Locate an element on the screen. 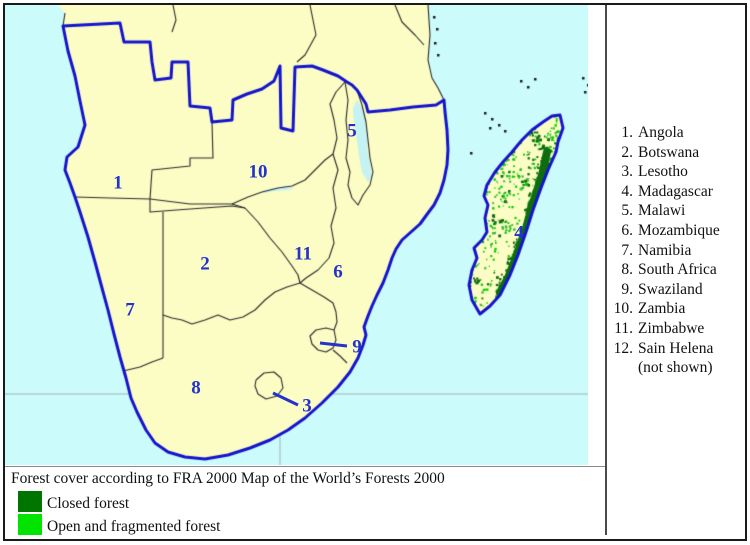  country-name: Namibia is located at coordinates (665, 250).